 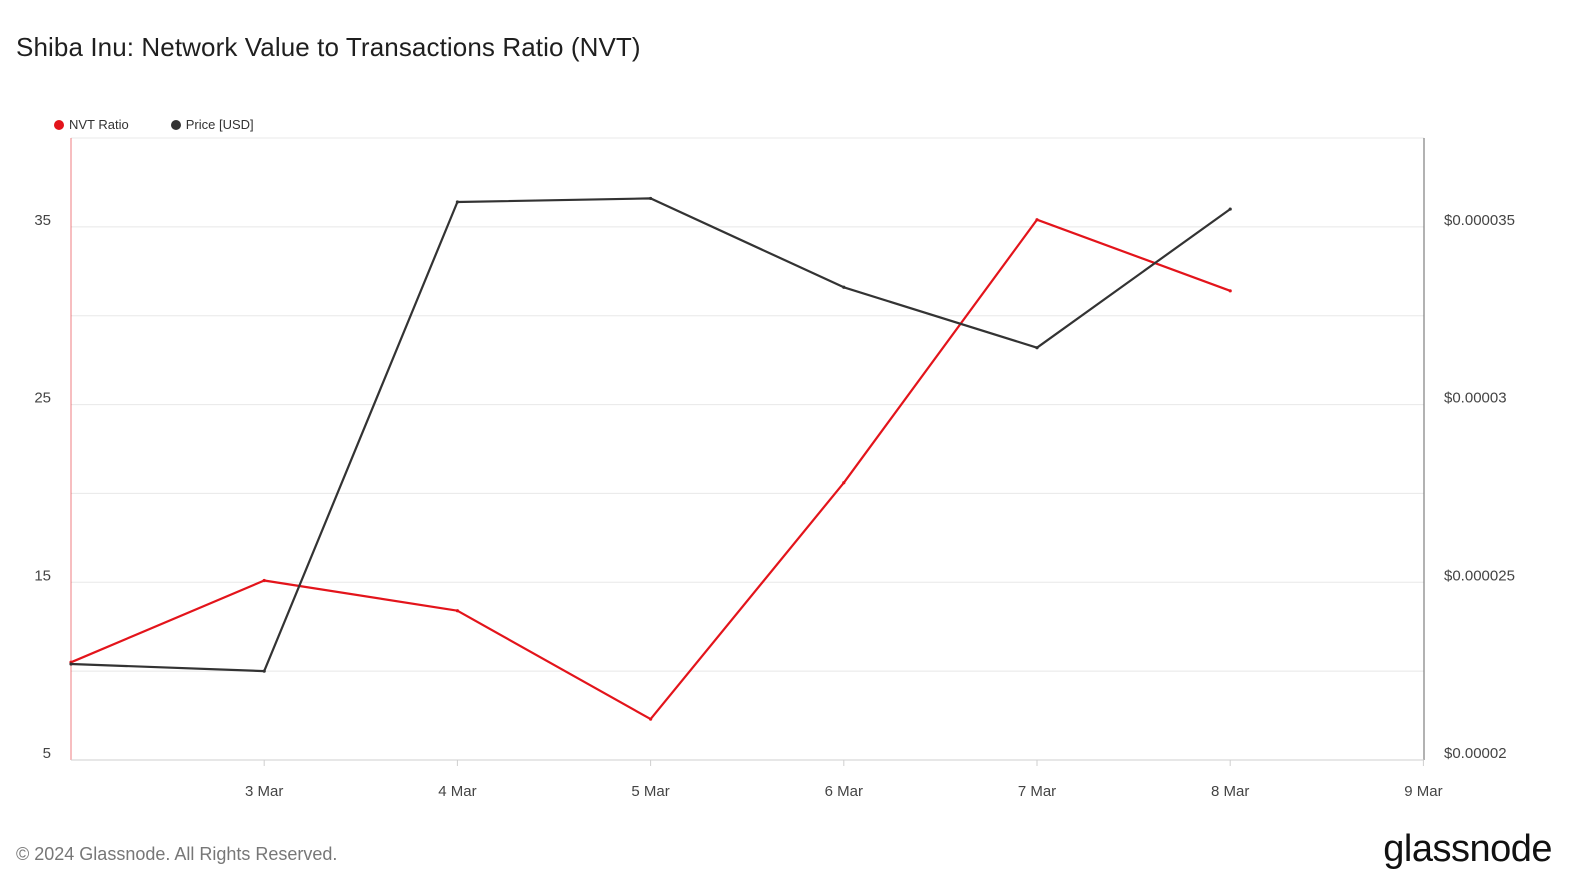 What do you see at coordinates (177, 854) in the screenshot?
I see `copyright-footer: © 2024 Glassnode. All Rights Reserved.` at bounding box center [177, 854].